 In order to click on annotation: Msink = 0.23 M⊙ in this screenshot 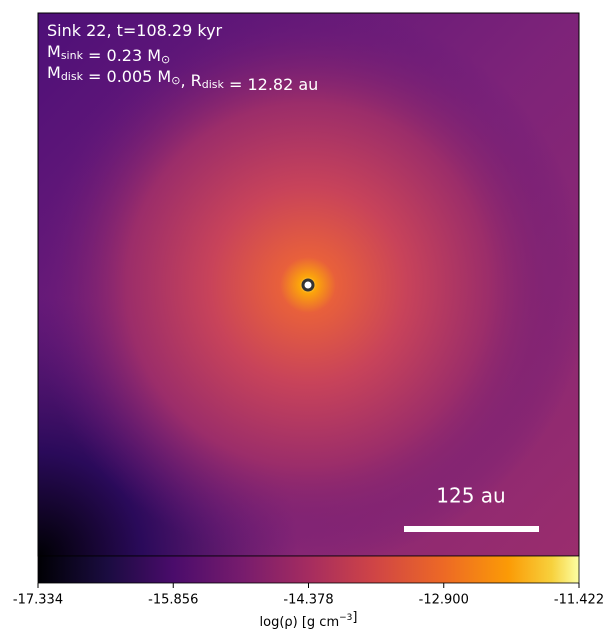, I will do `click(108, 54)`.